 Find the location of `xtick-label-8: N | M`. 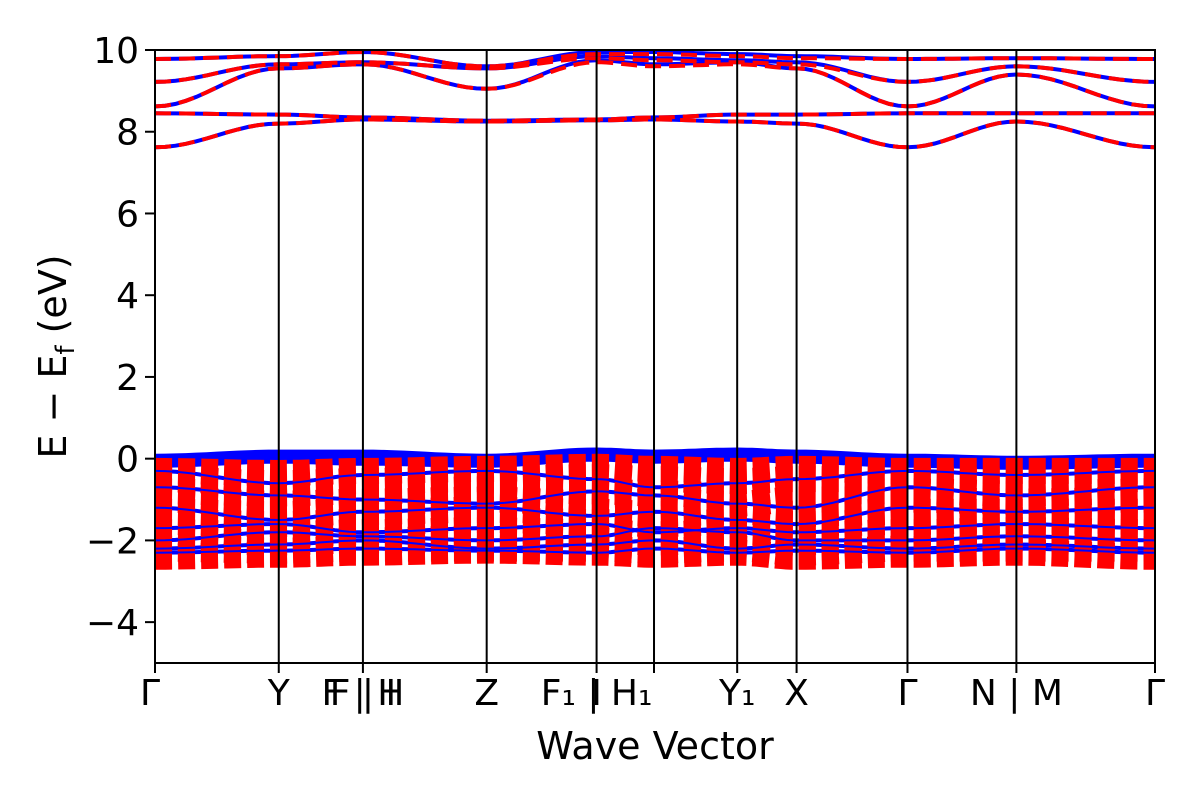

xtick-label-8: N | M is located at coordinates (1016, 693).